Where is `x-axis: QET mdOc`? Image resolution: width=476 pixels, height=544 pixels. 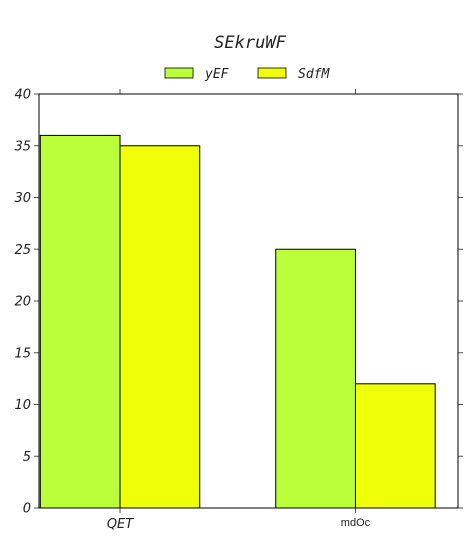
x-axis: QET mdOc is located at coordinates (239, 524).